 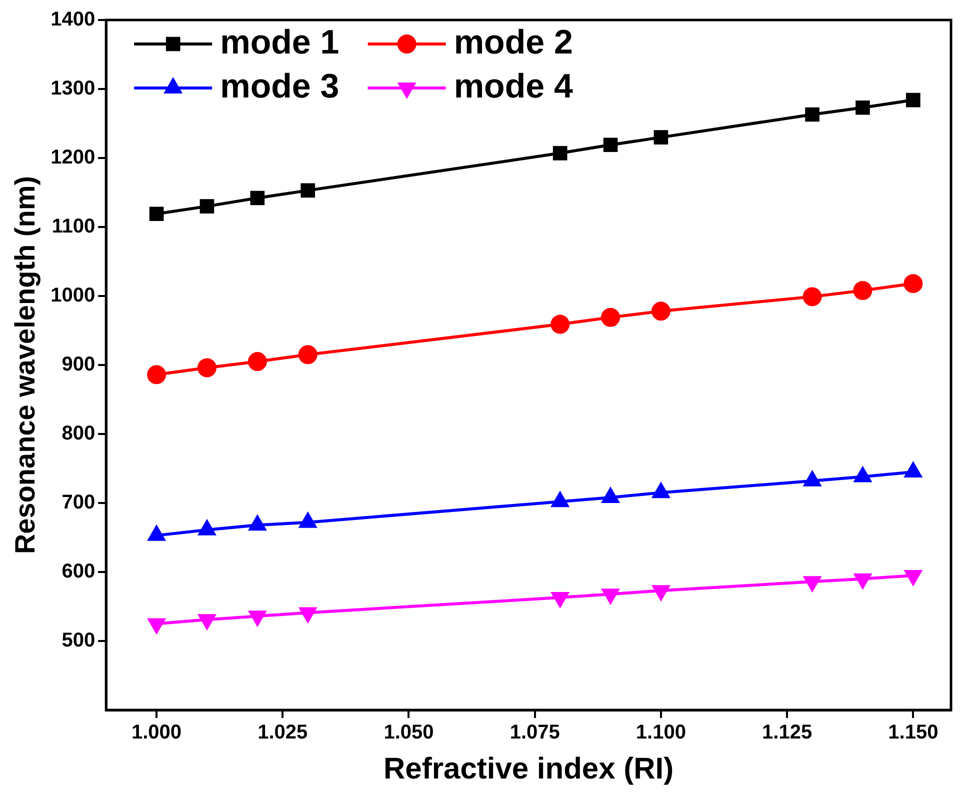 I want to click on x-tick-label: 1.025, so click(x=283, y=733).